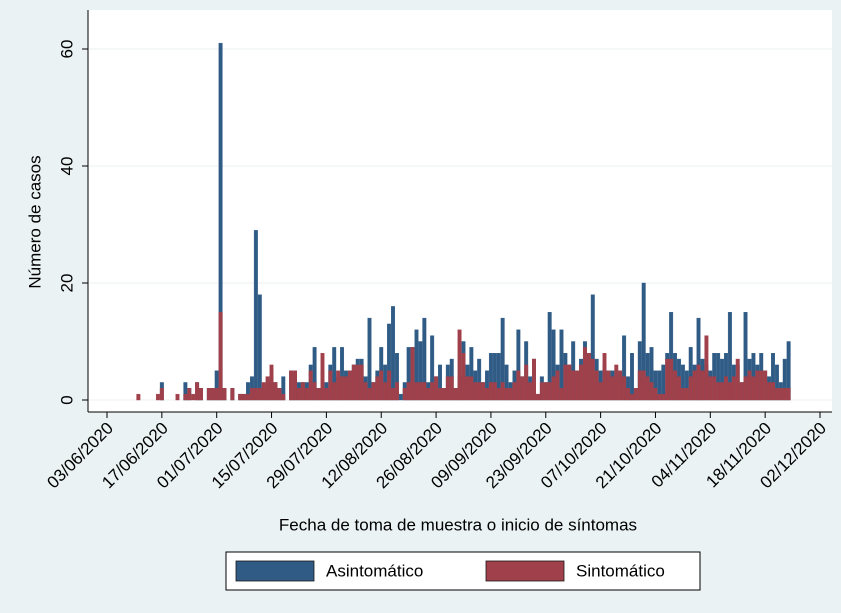  What do you see at coordinates (374, 570) in the screenshot?
I see `legend-label: Asintomático` at bounding box center [374, 570].